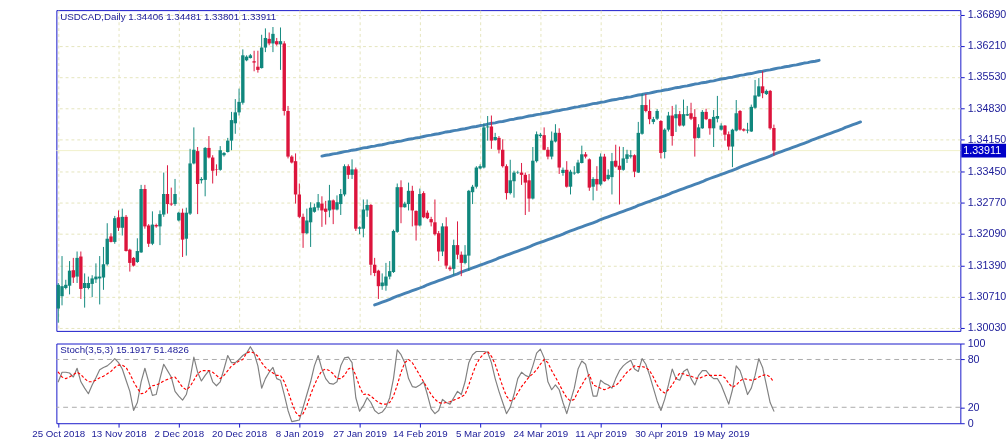  What do you see at coordinates (987, 202) in the screenshot?
I see `y-tick-label: 1.32770` at bounding box center [987, 202].